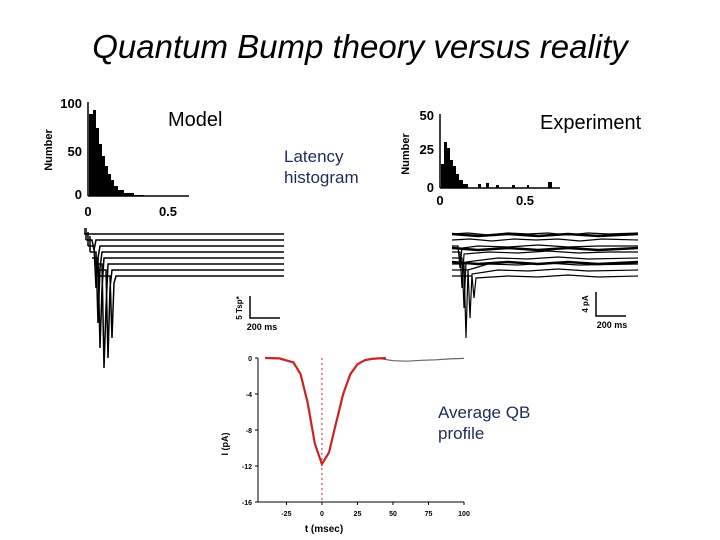  I want to click on qb-xtick-label: 50, so click(393, 514).